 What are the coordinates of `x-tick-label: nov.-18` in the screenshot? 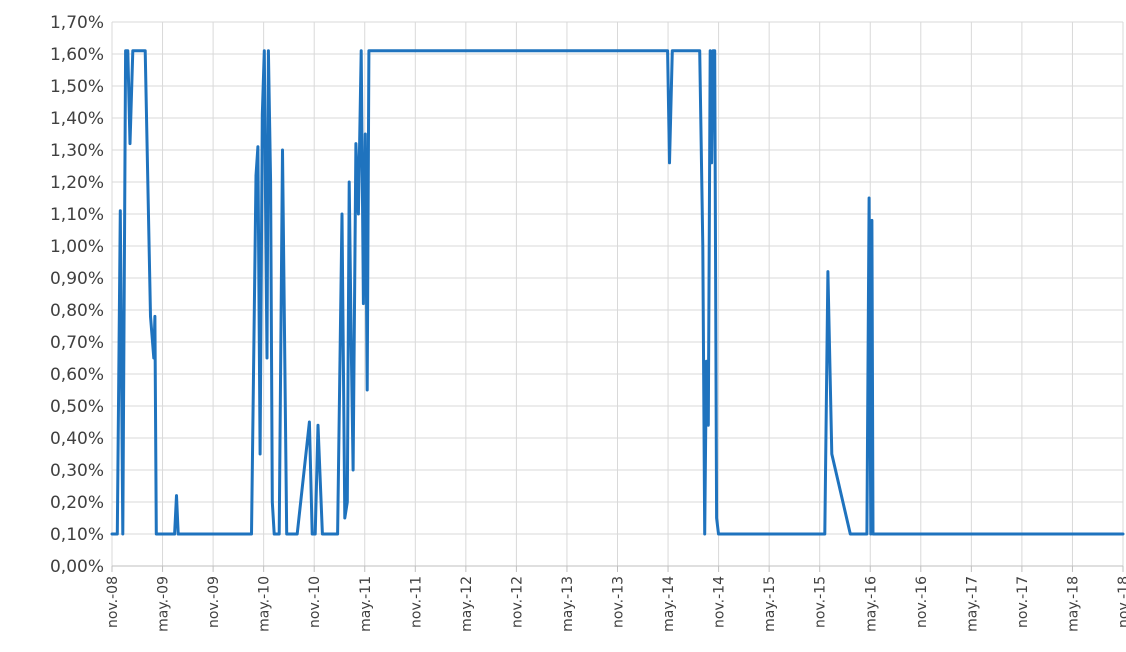 It's located at (1121, 602).